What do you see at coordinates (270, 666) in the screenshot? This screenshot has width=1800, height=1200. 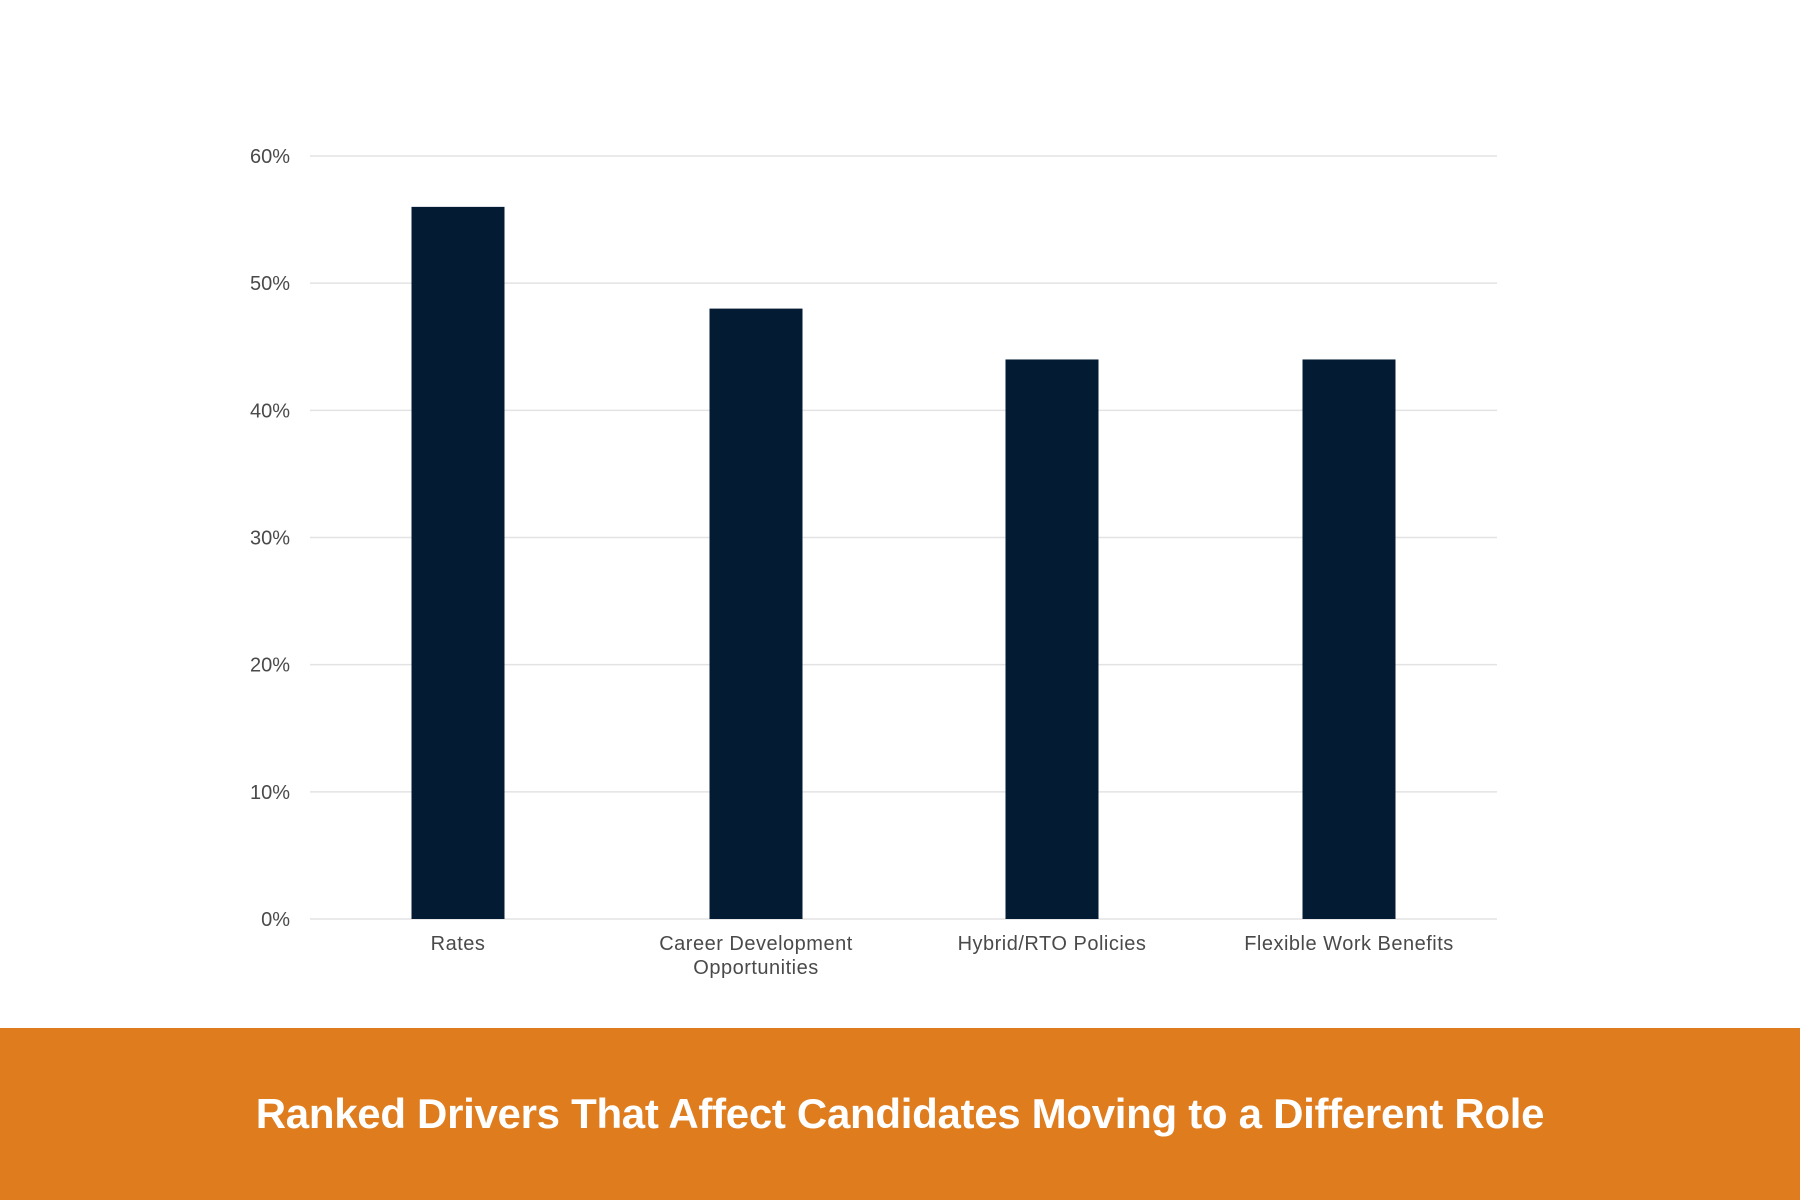 I see `y-tick-label: 20%` at bounding box center [270, 666].